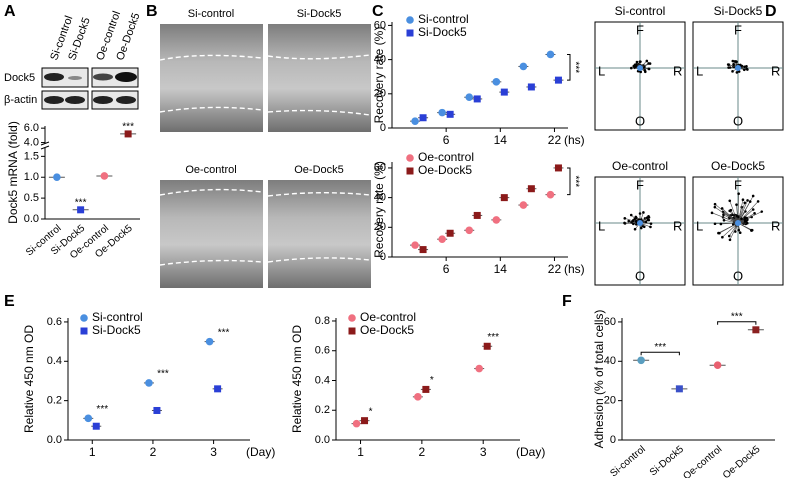 The width and height of the screenshot is (794, 478). What do you see at coordinates (569, 181) in the screenshot?
I see `bracket` at bounding box center [569, 181].